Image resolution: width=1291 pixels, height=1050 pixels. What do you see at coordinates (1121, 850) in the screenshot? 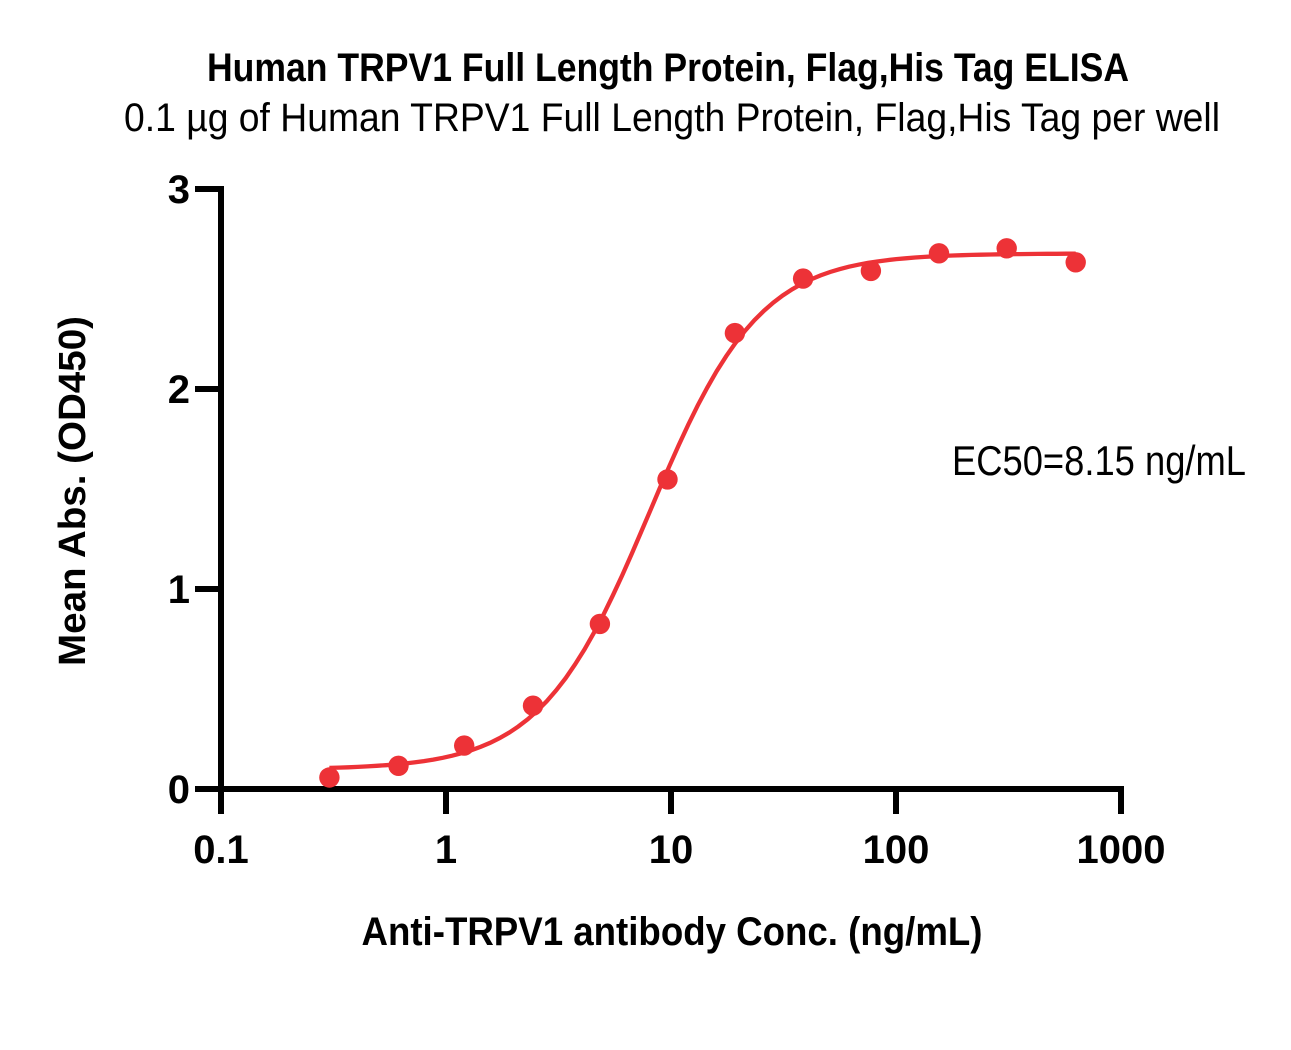
I see `svg-text: 1000` at bounding box center [1121, 850].